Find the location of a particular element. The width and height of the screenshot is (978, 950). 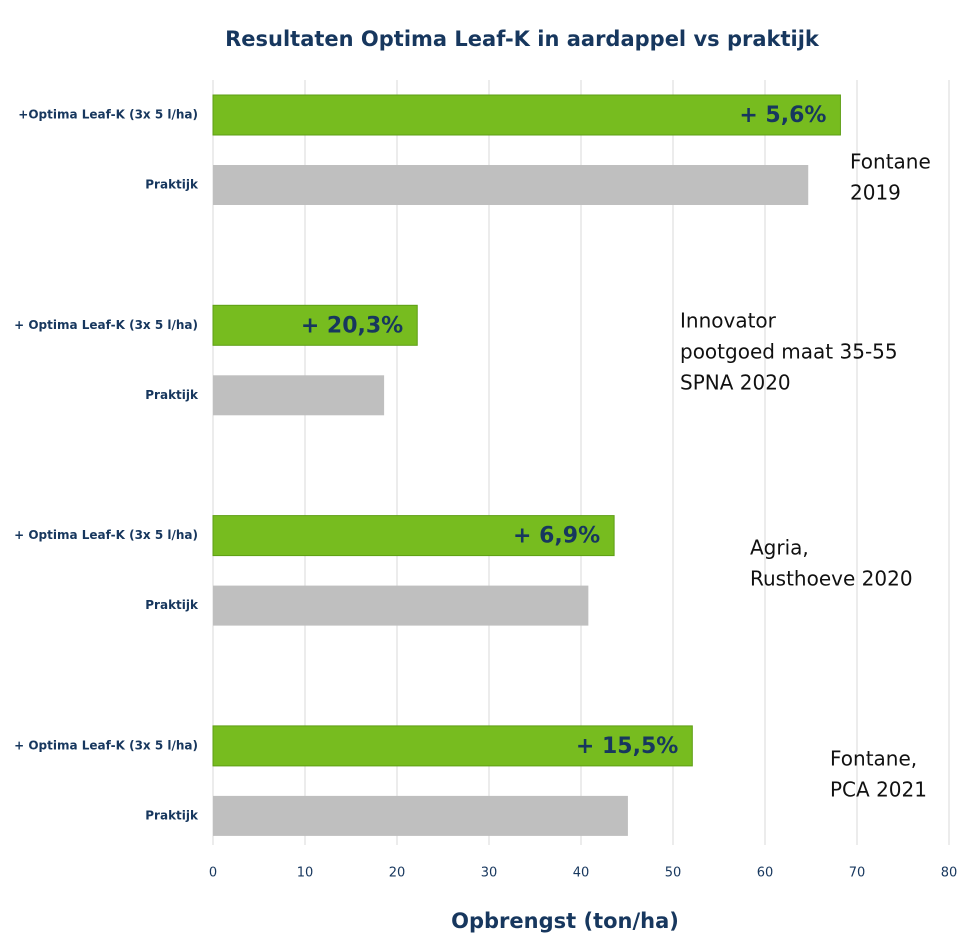

group-annotation: Agria, is located at coordinates (779, 548).